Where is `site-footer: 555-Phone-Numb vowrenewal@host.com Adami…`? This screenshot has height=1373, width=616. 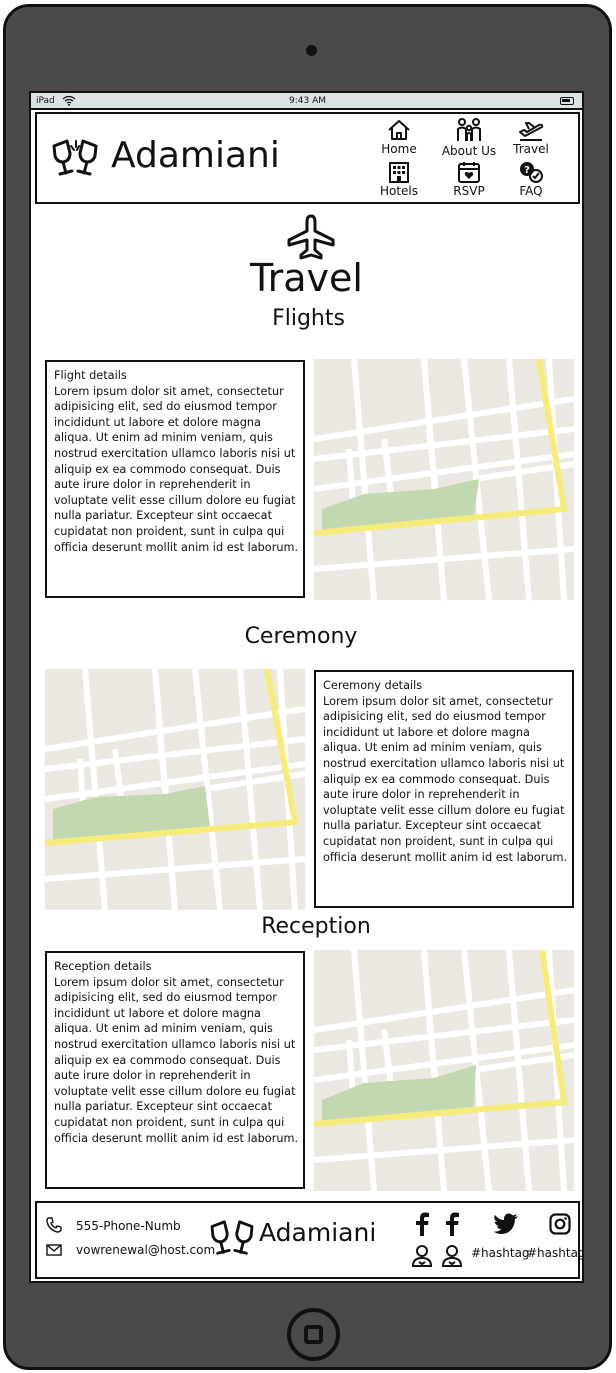 site-footer: 555-Phone-Numb vowrenewal@host.com Adami… is located at coordinates (308, 1240).